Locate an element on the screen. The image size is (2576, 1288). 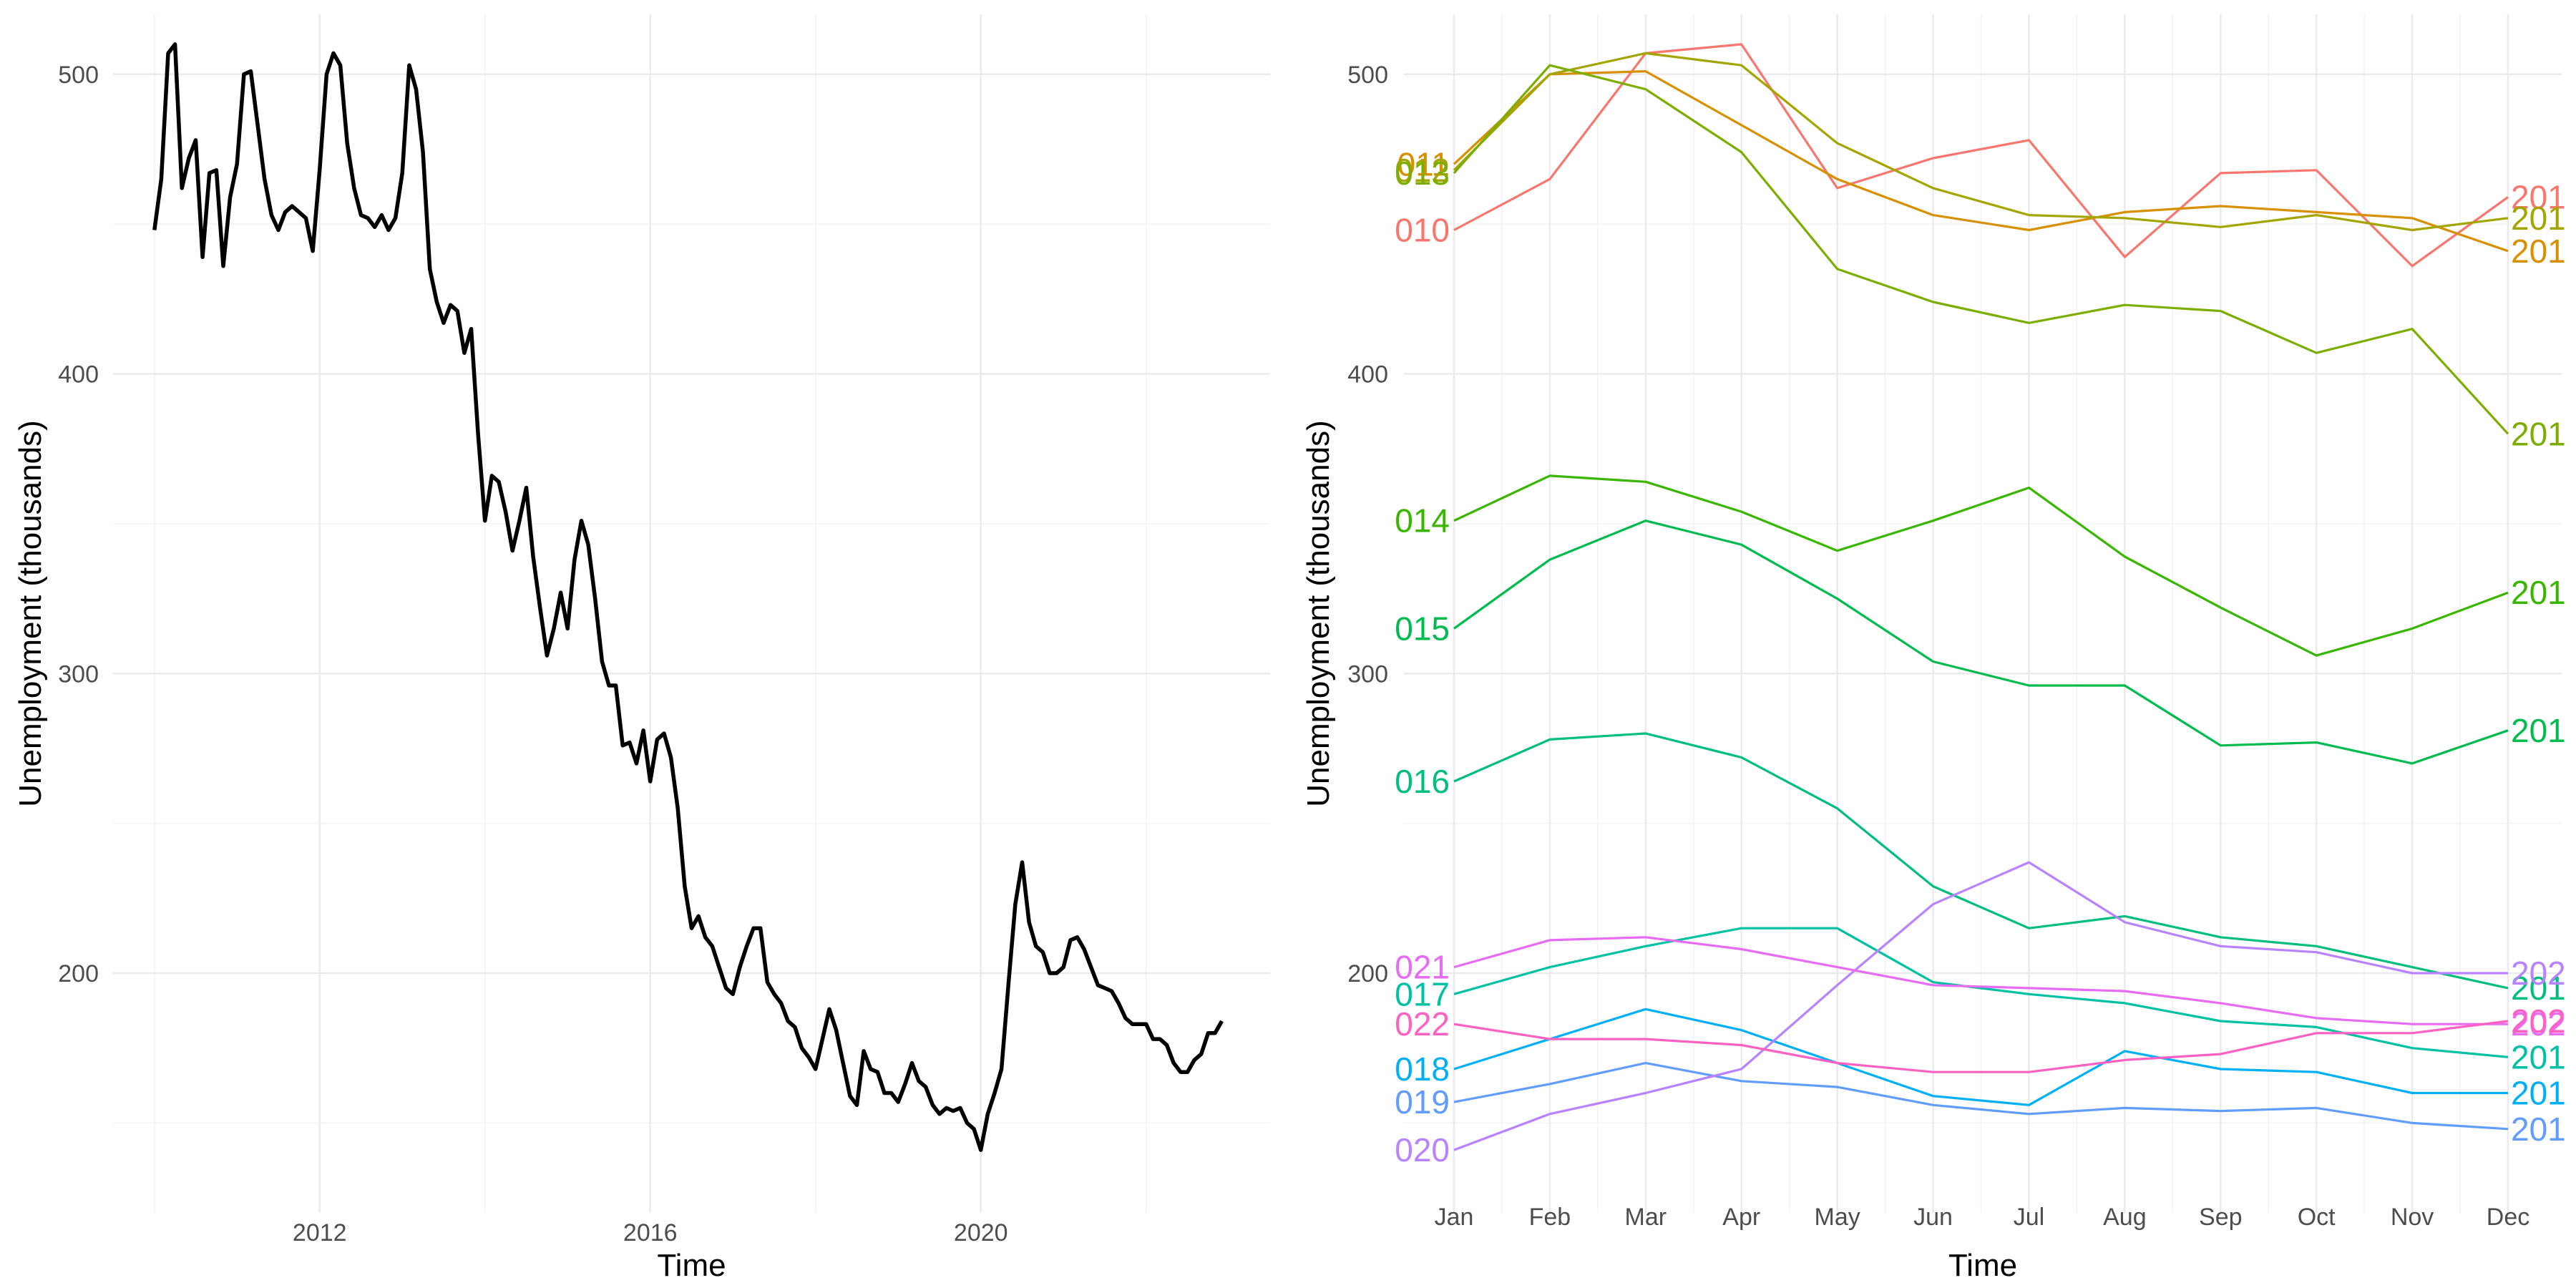
series-start-label: 010 is located at coordinates (1422, 230).